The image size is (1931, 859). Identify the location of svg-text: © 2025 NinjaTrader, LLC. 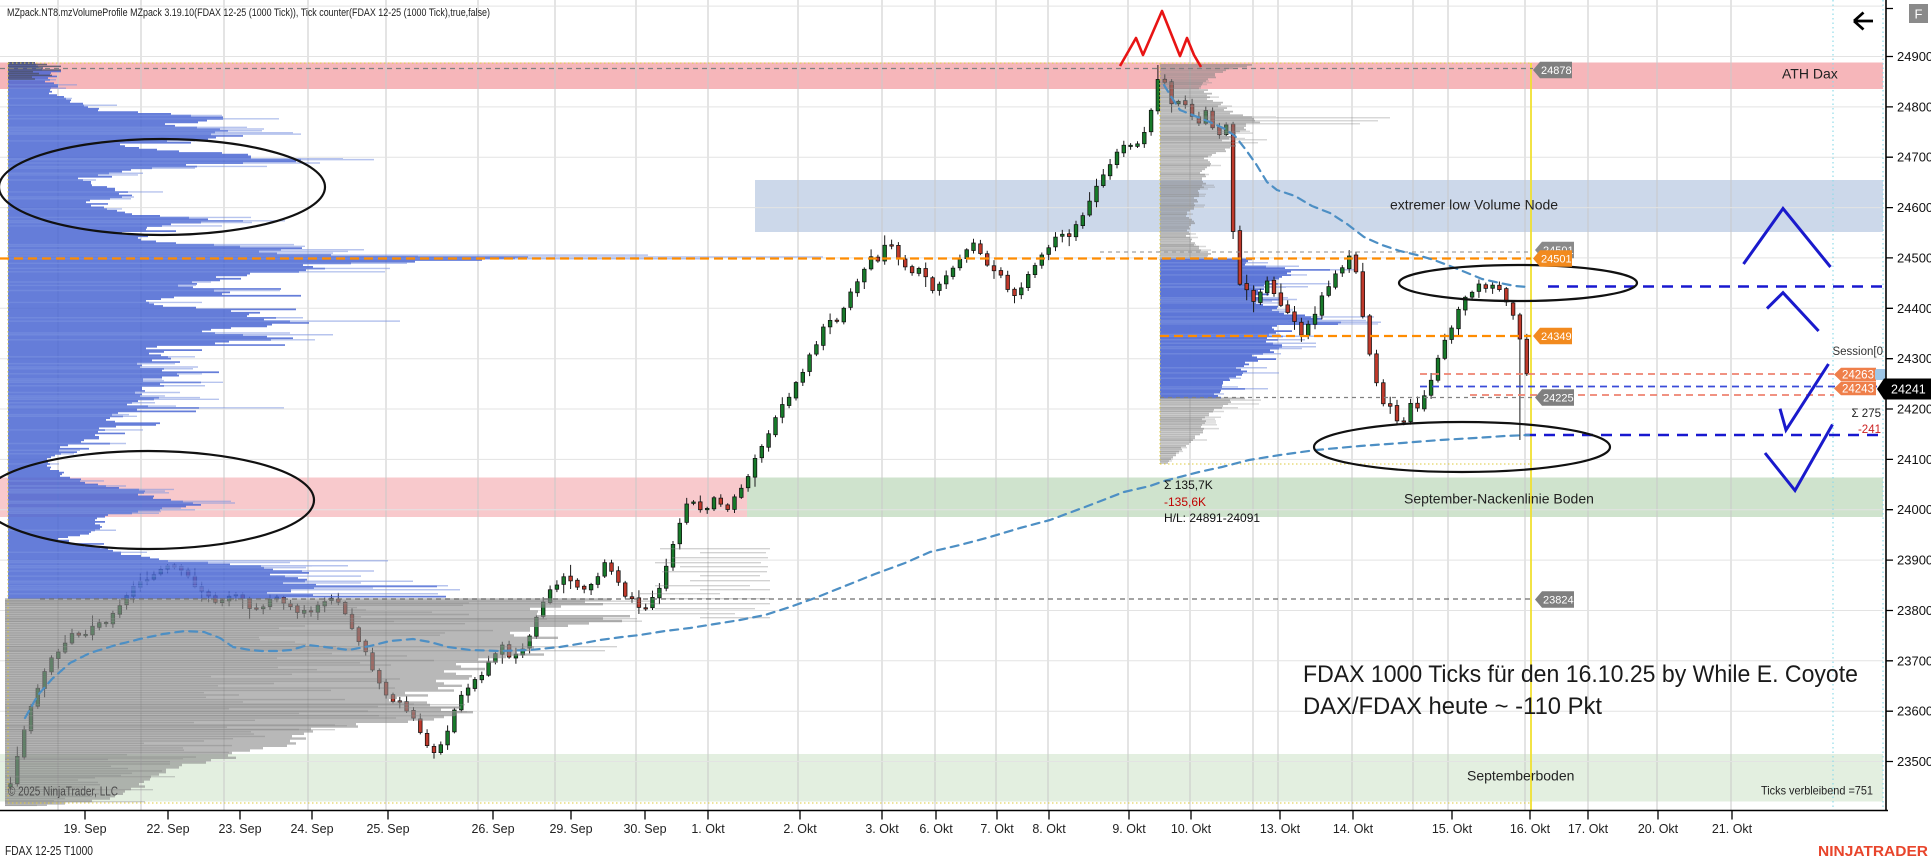
(63, 792).